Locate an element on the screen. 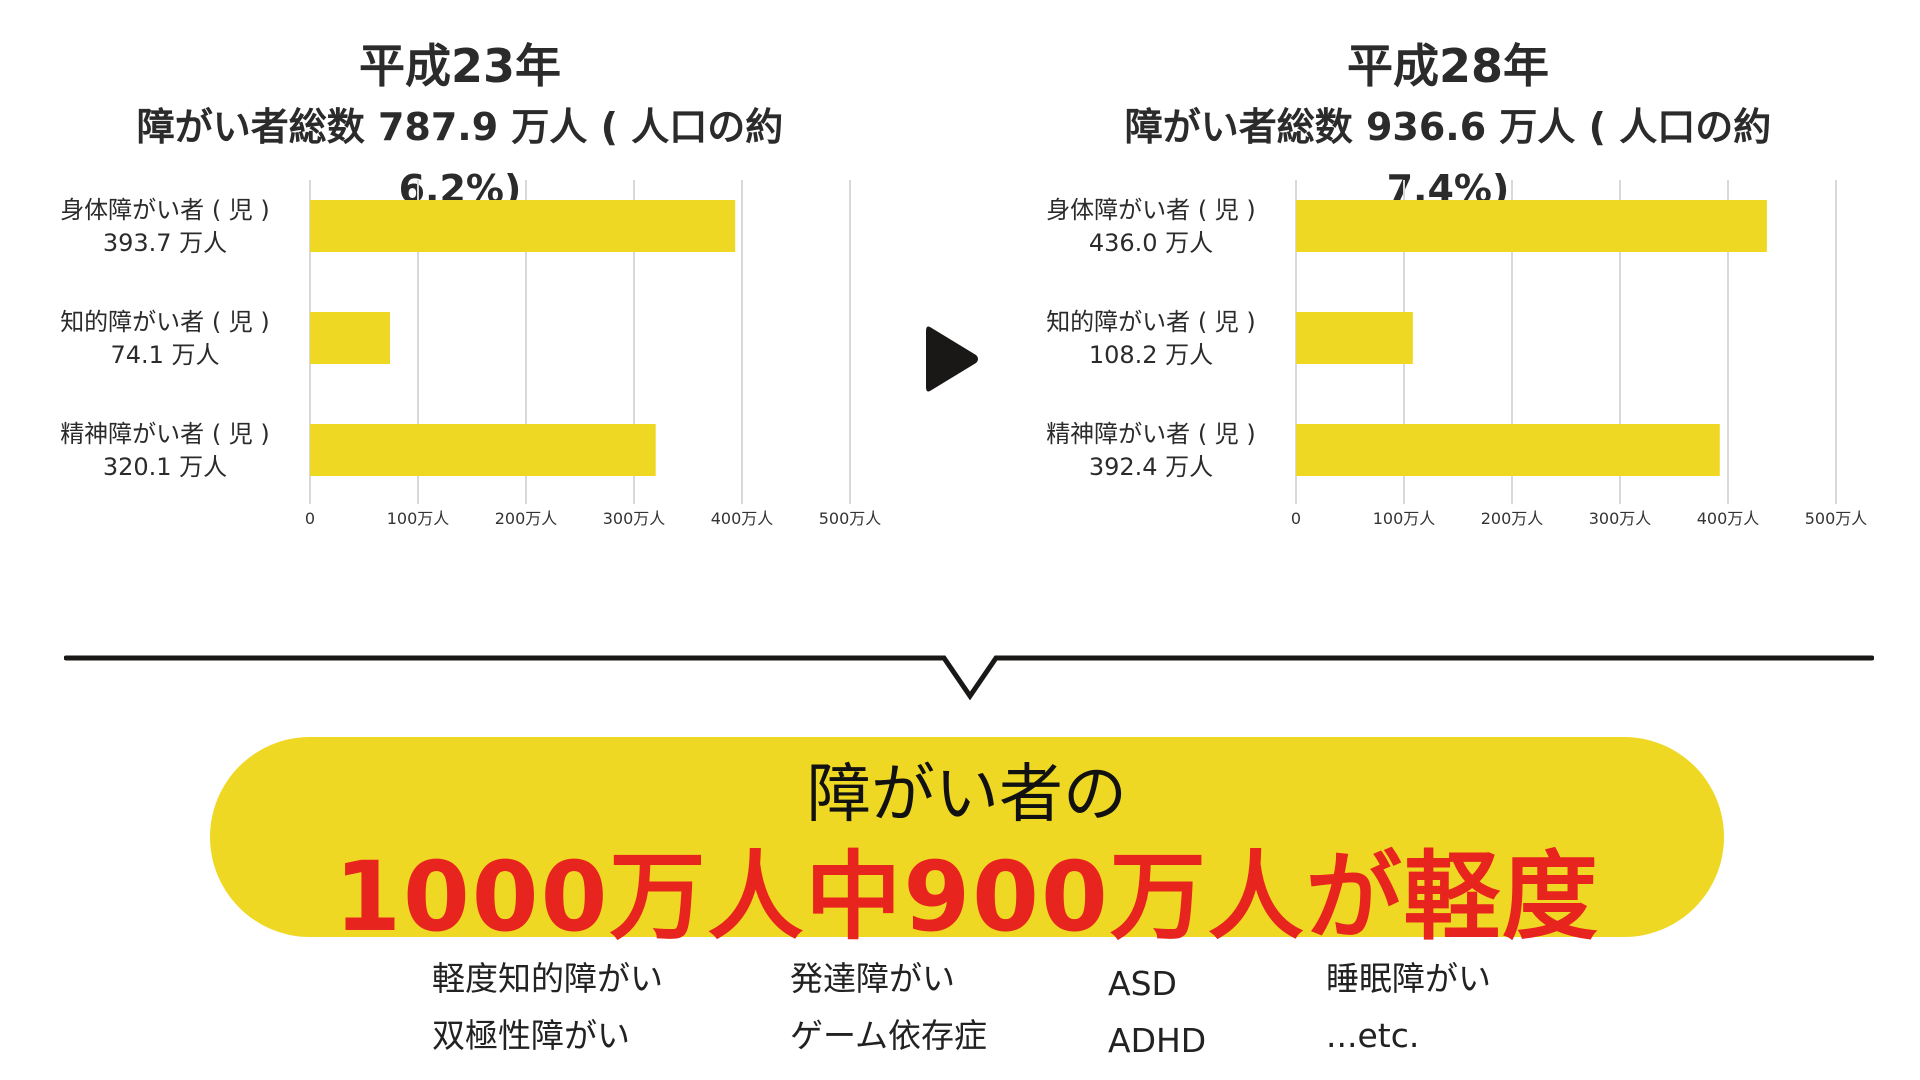  example-item: 双極性障がい is located at coordinates (531, 1035).